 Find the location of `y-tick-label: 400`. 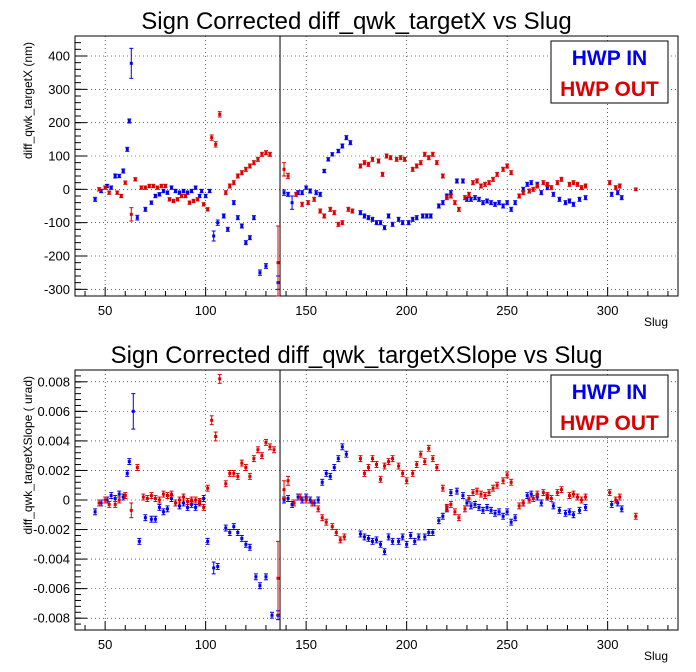

y-tick-label: 400 is located at coordinates (59, 56).